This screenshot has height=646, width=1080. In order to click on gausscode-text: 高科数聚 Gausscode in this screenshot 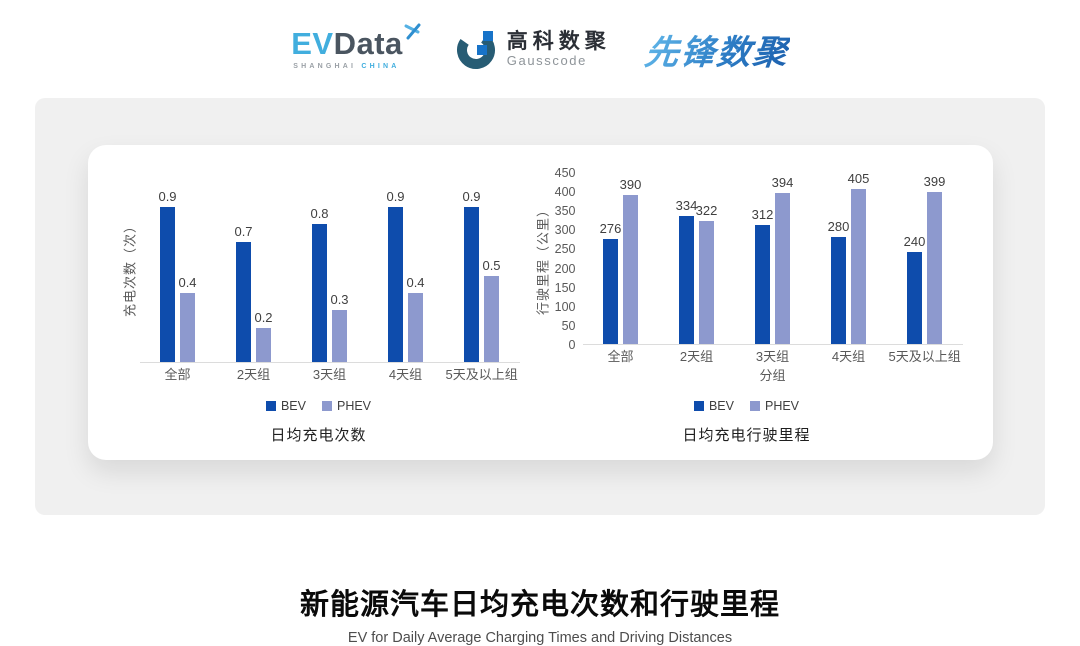, I will do `click(559, 49)`.